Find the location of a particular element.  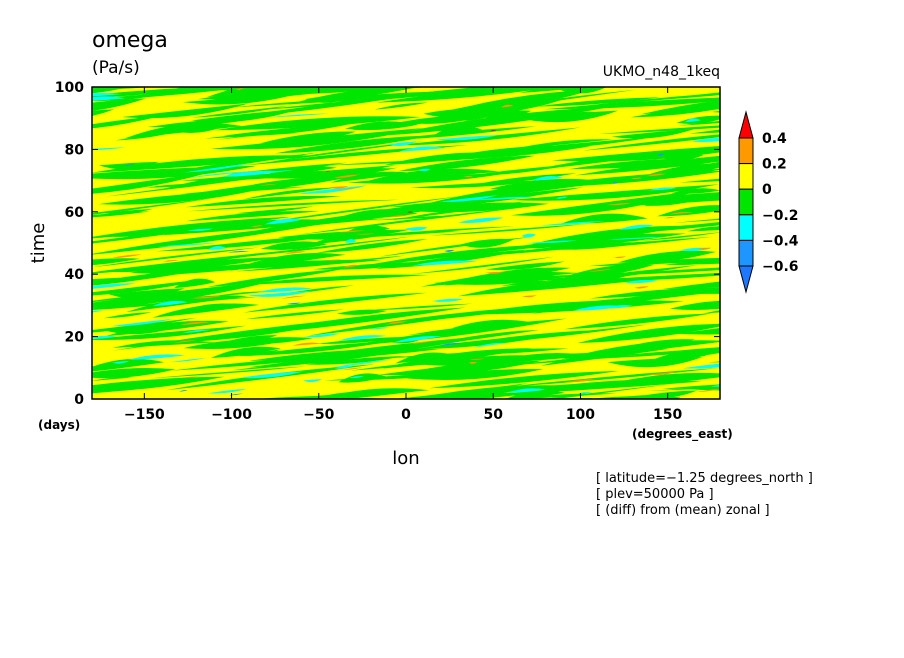

y-axis-units: (days) is located at coordinates (59, 425).